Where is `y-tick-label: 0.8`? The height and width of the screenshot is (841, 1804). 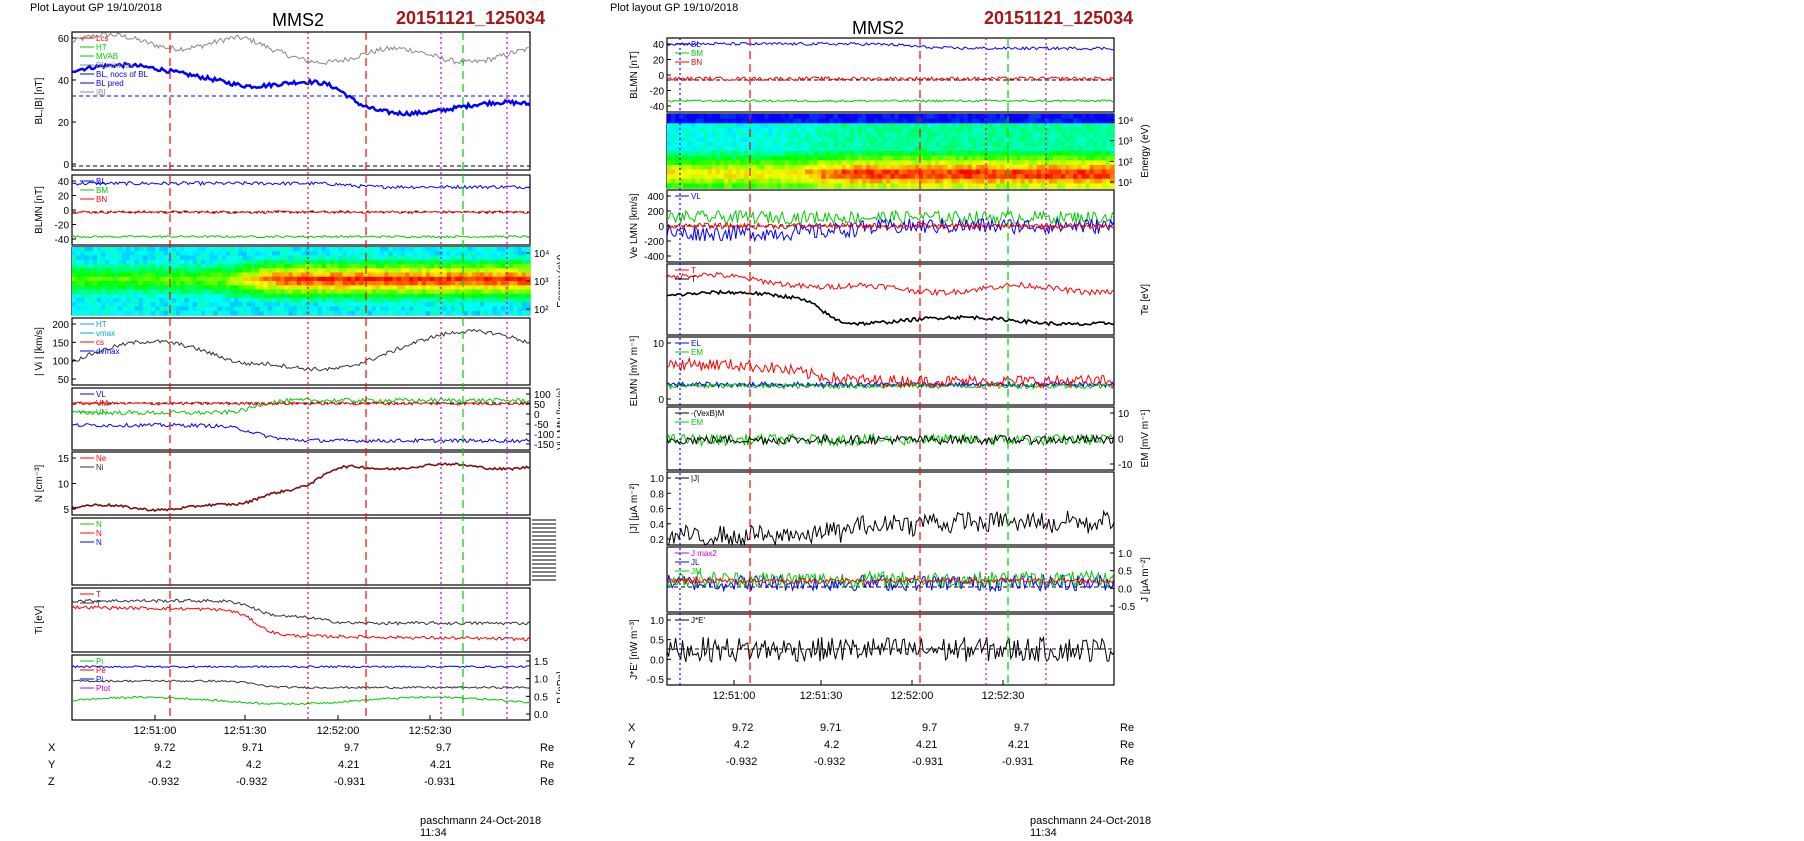 y-tick-label: 0.8 is located at coordinates (657, 494).